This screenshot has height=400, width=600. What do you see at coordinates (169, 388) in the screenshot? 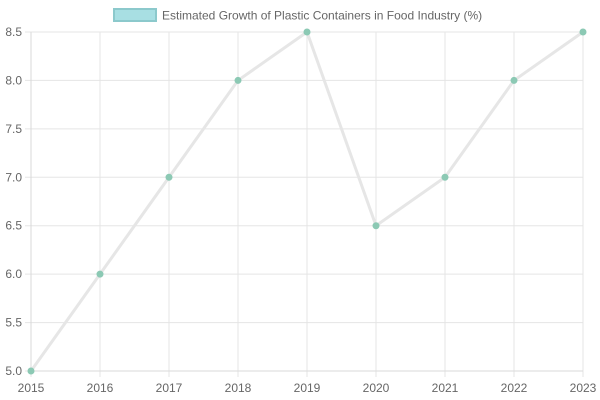
I see `x-tick-label: 2017` at bounding box center [169, 388].